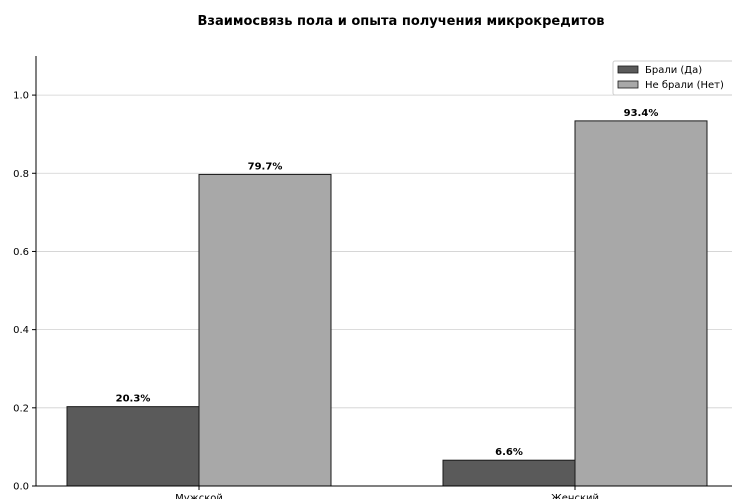 This screenshot has height=499, width=732. What do you see at coordinates (265, 166) in the screenshot?
I see `data-label: 79.7%` at bounding box center [265, 166].